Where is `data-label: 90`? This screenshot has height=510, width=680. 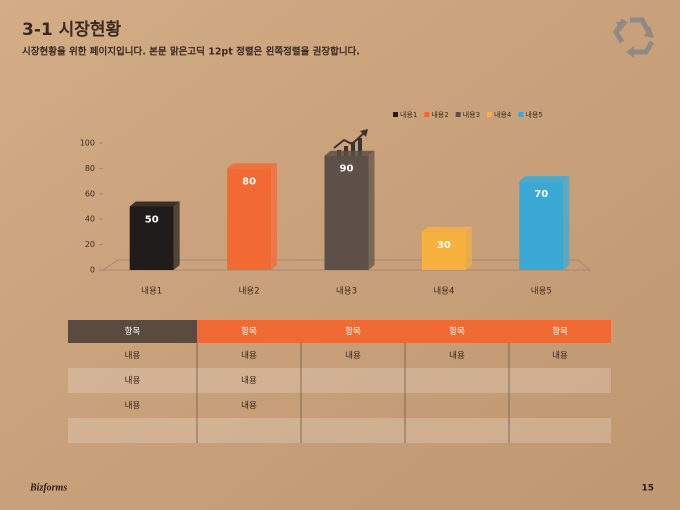 data-label: 90 is located at coordinates (347, 169).